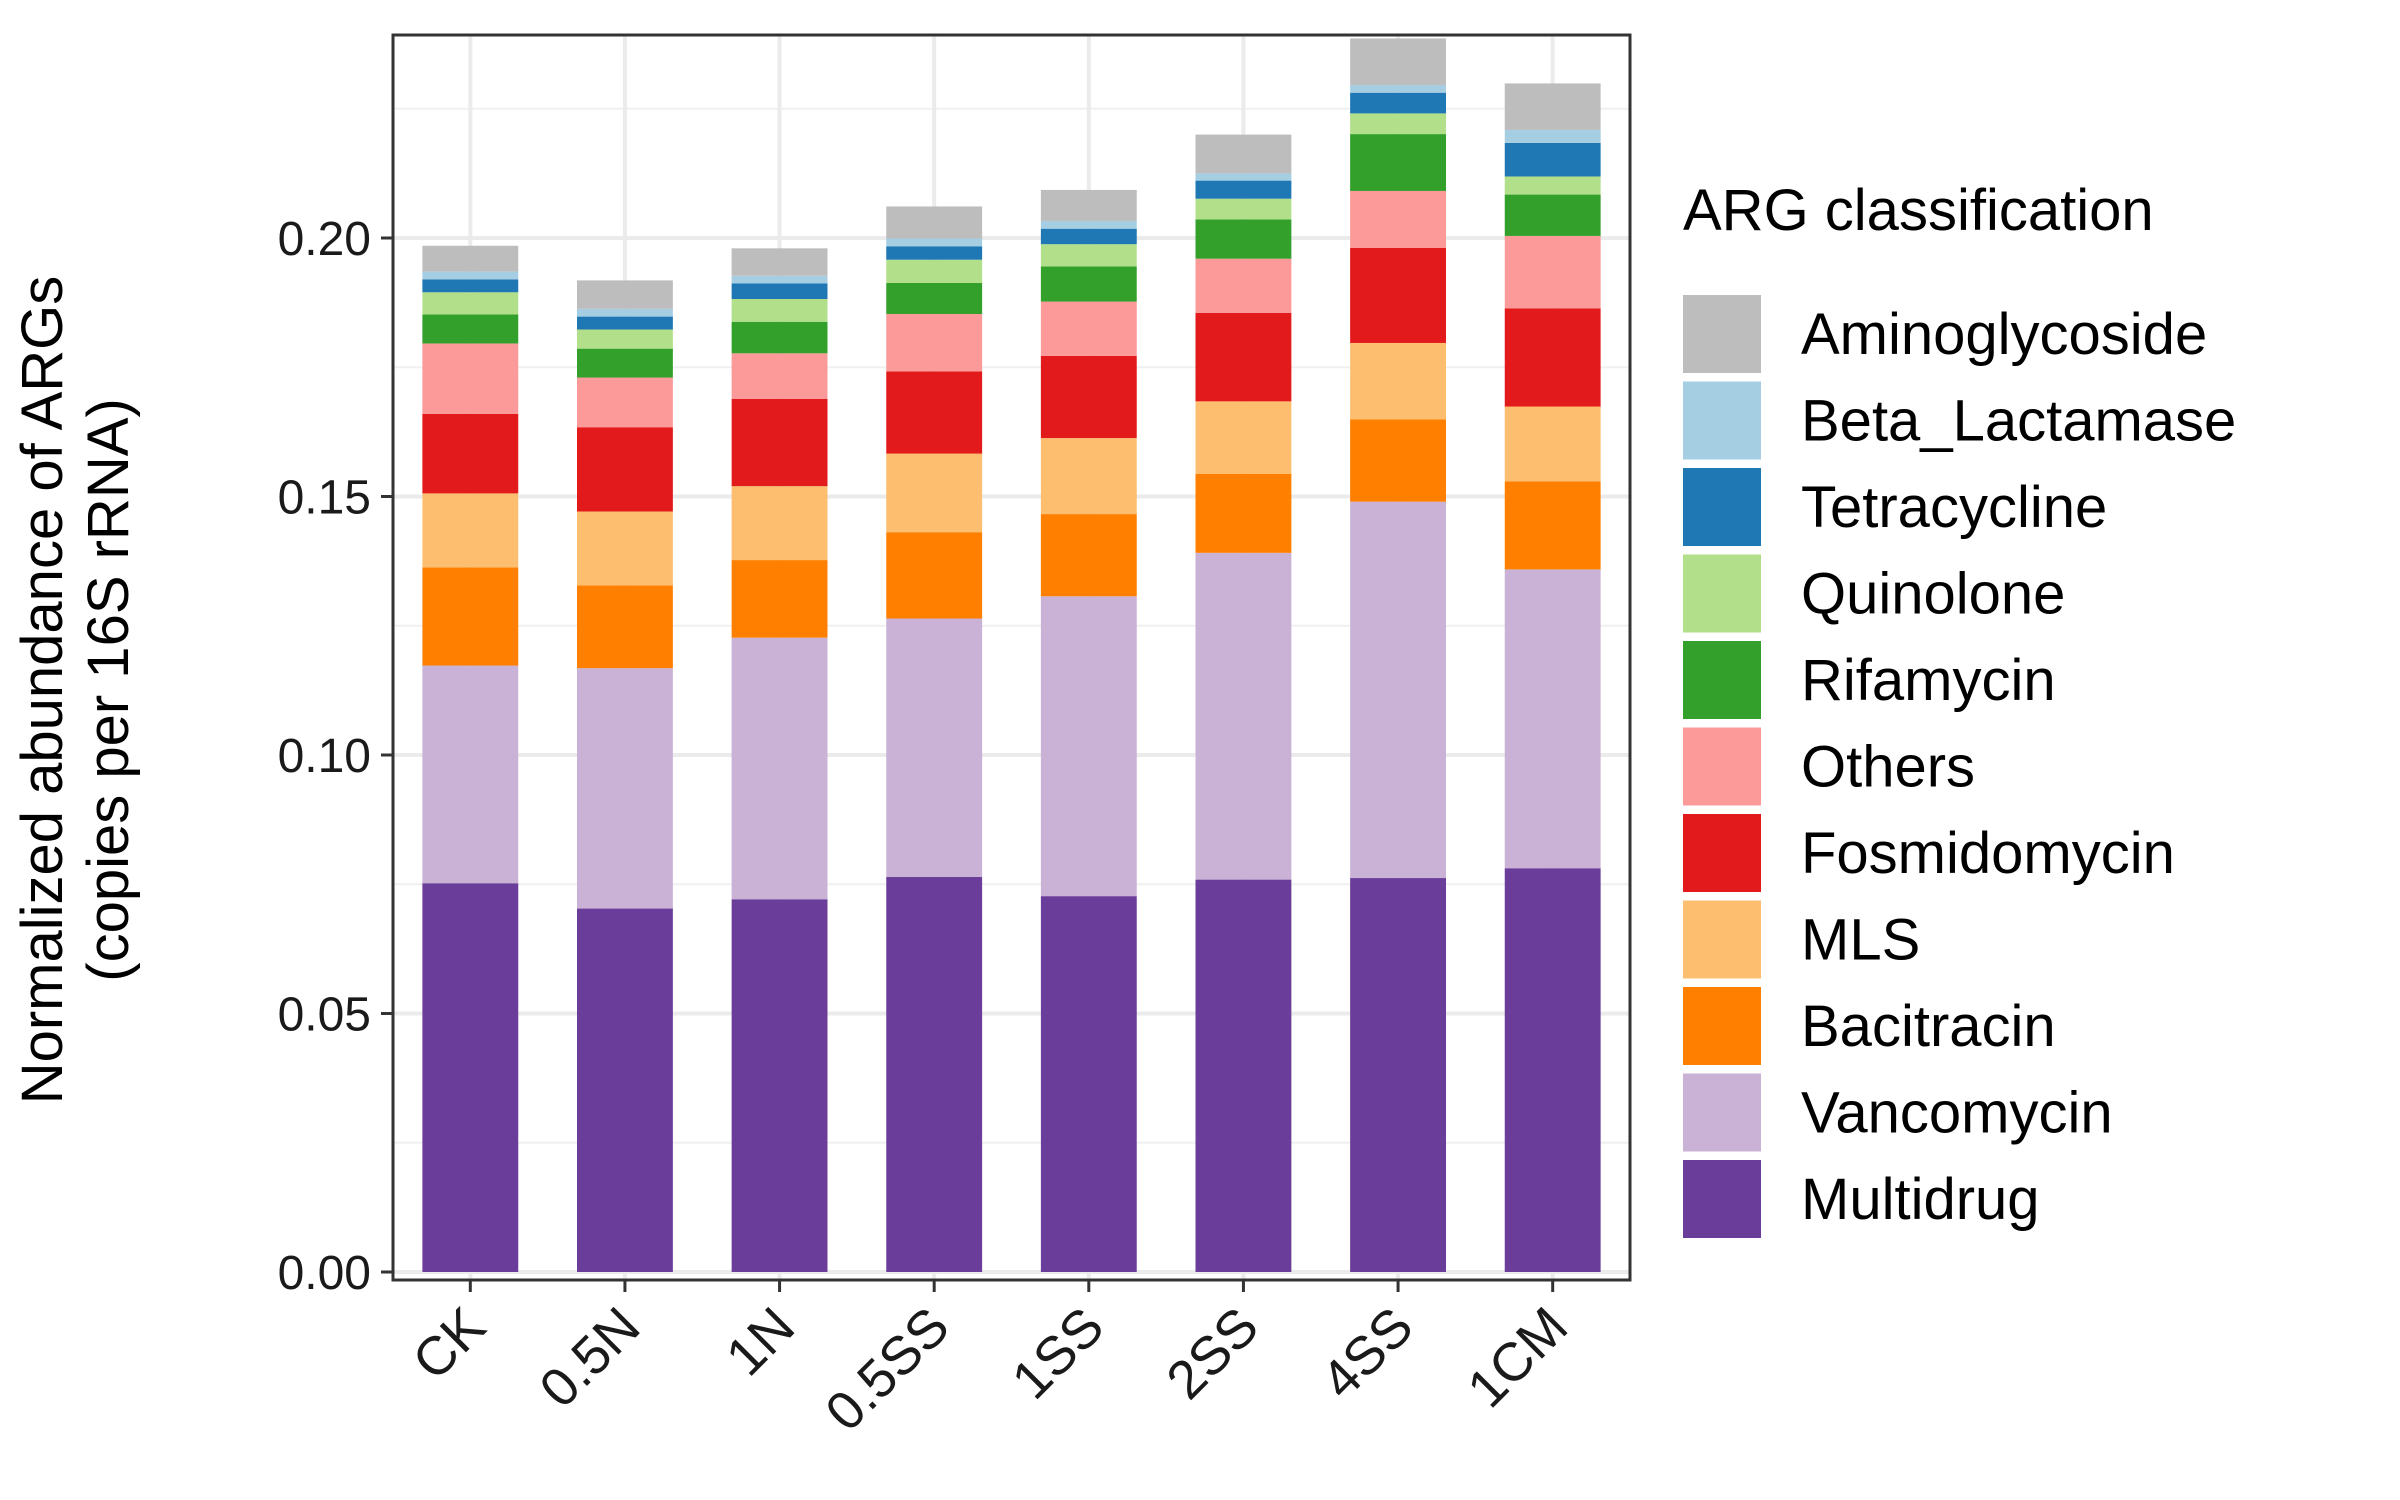 The width and height of the screenshot is (2400, 1500). Describe the element at coordinates (1722, 1199) in the screenshot. I see `legend-key-multidrug` at that location.